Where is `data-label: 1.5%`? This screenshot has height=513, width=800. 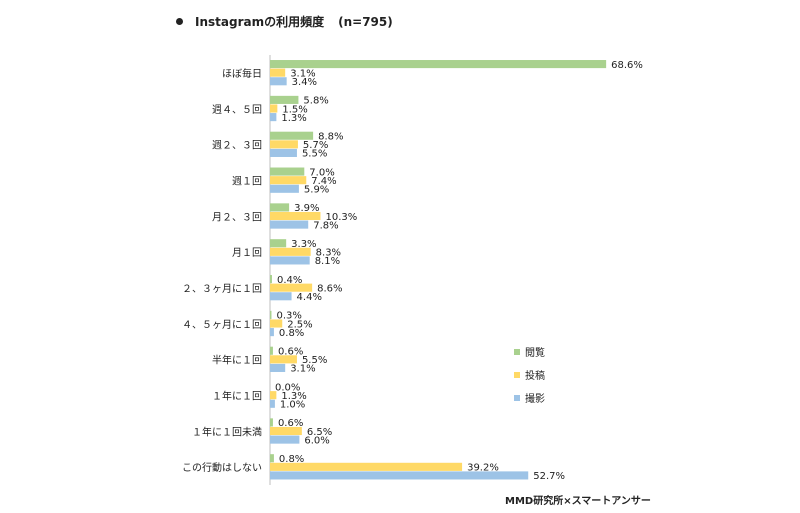
data-label: 1.5% is located at coordinates (294, 109).